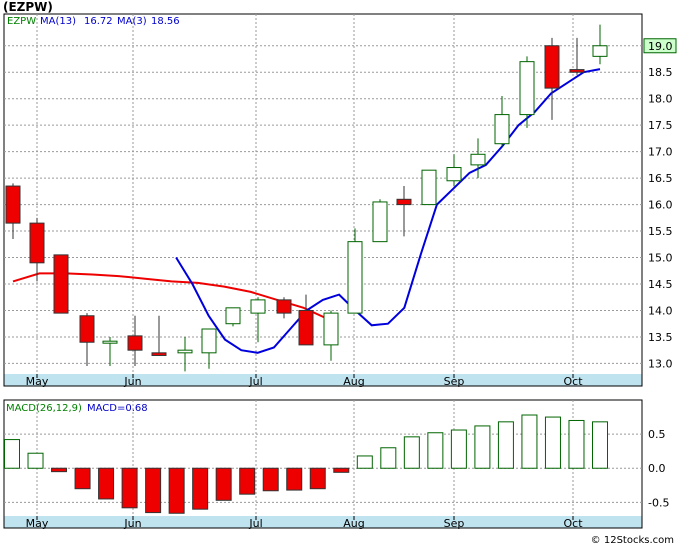  Describe the element at coordinates (132, 523) in the screenshot. I see `macd-x-tick-label: Jun` at that location.